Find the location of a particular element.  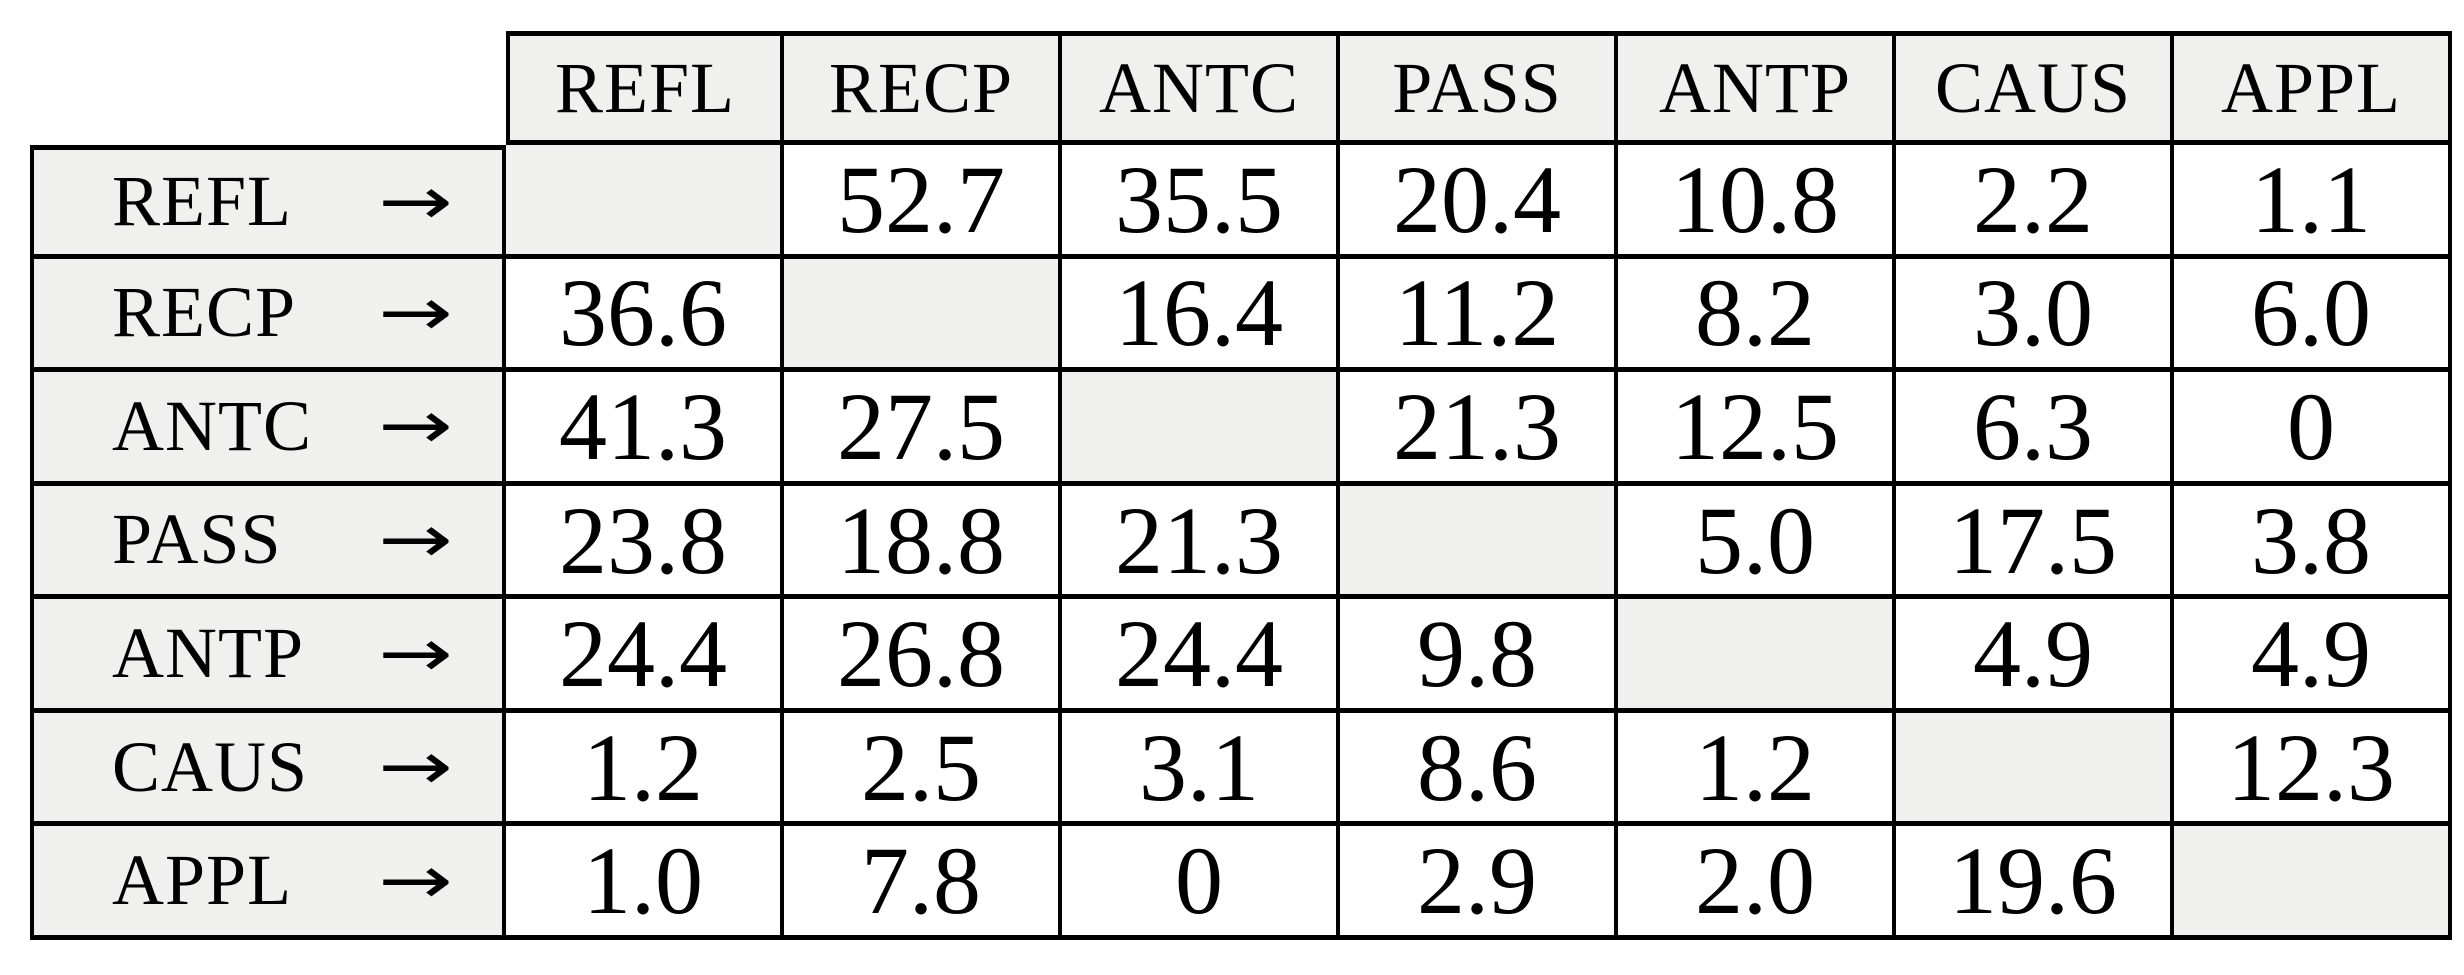

row-label-text: CAUS is located at coordinates (210, 766).